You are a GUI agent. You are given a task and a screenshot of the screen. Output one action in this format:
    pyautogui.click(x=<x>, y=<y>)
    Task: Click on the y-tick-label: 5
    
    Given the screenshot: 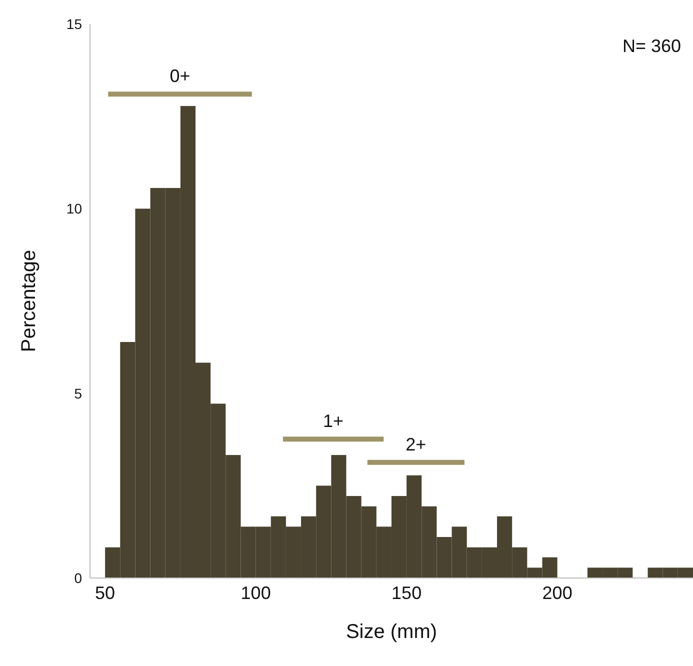 What is the action you would take?
    pyautogui.click(x=78, y=393)
    